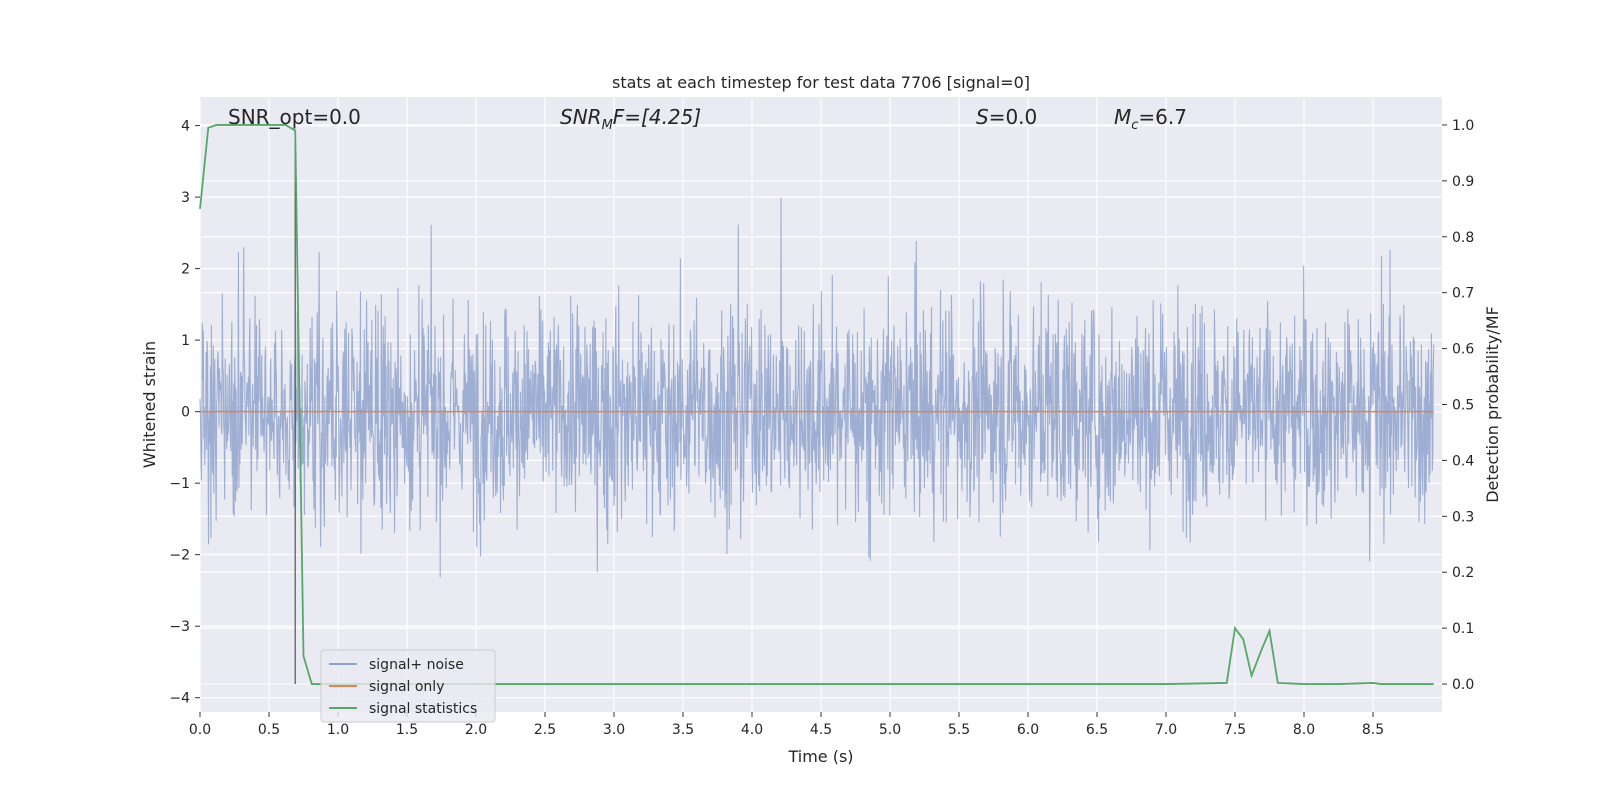 The width and height of the screenshot is (1600, 800). Describe the element at coordinates (416, 665) in the screenshot. I see `legend-label-signal-noise: signal+ noise` at that location.